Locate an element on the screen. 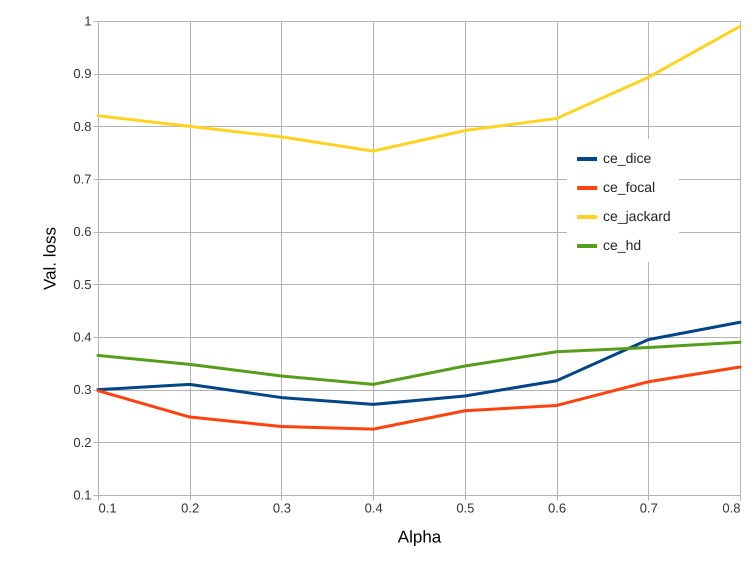  legend-label: ce_dice is located at coordinates (627, 158).